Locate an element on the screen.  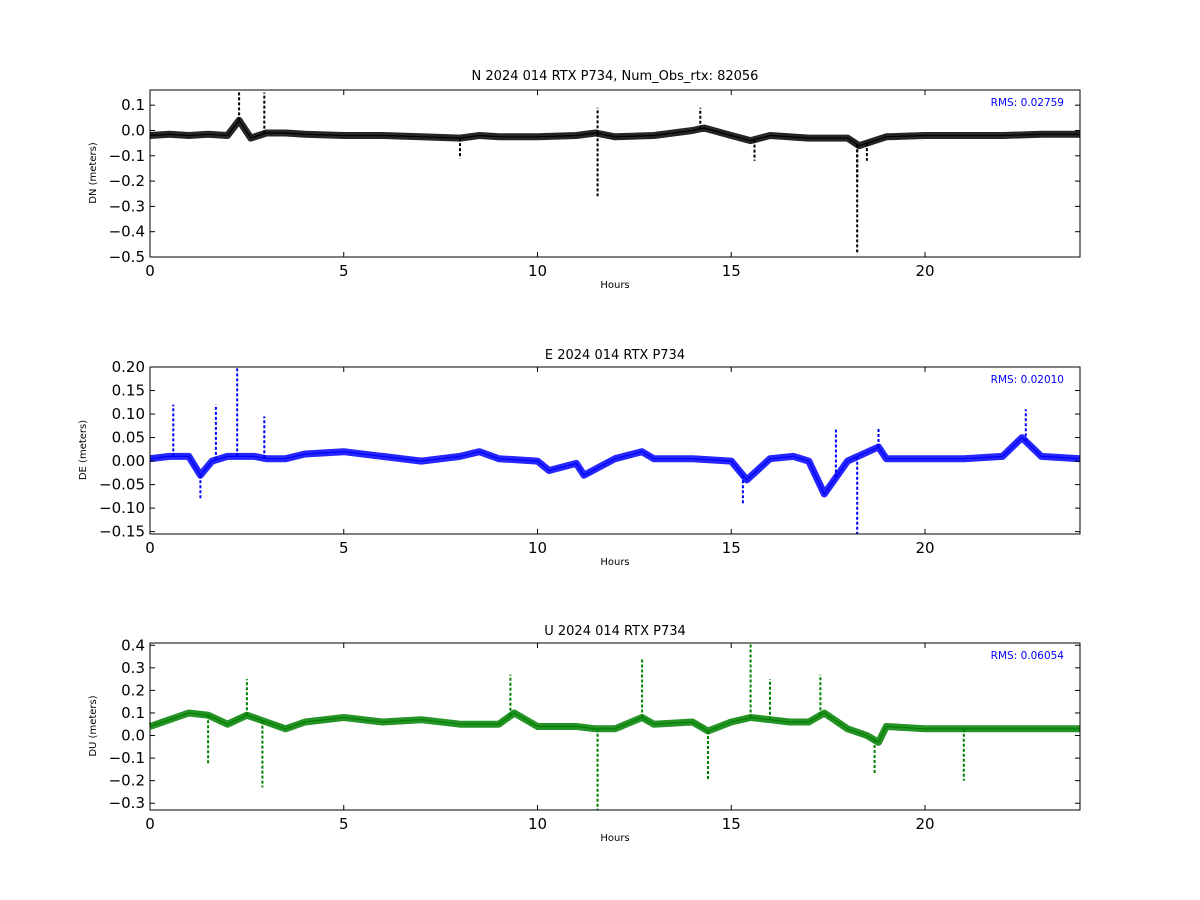
y-tick-label: −0.05 is located at coordinates (122, 485).